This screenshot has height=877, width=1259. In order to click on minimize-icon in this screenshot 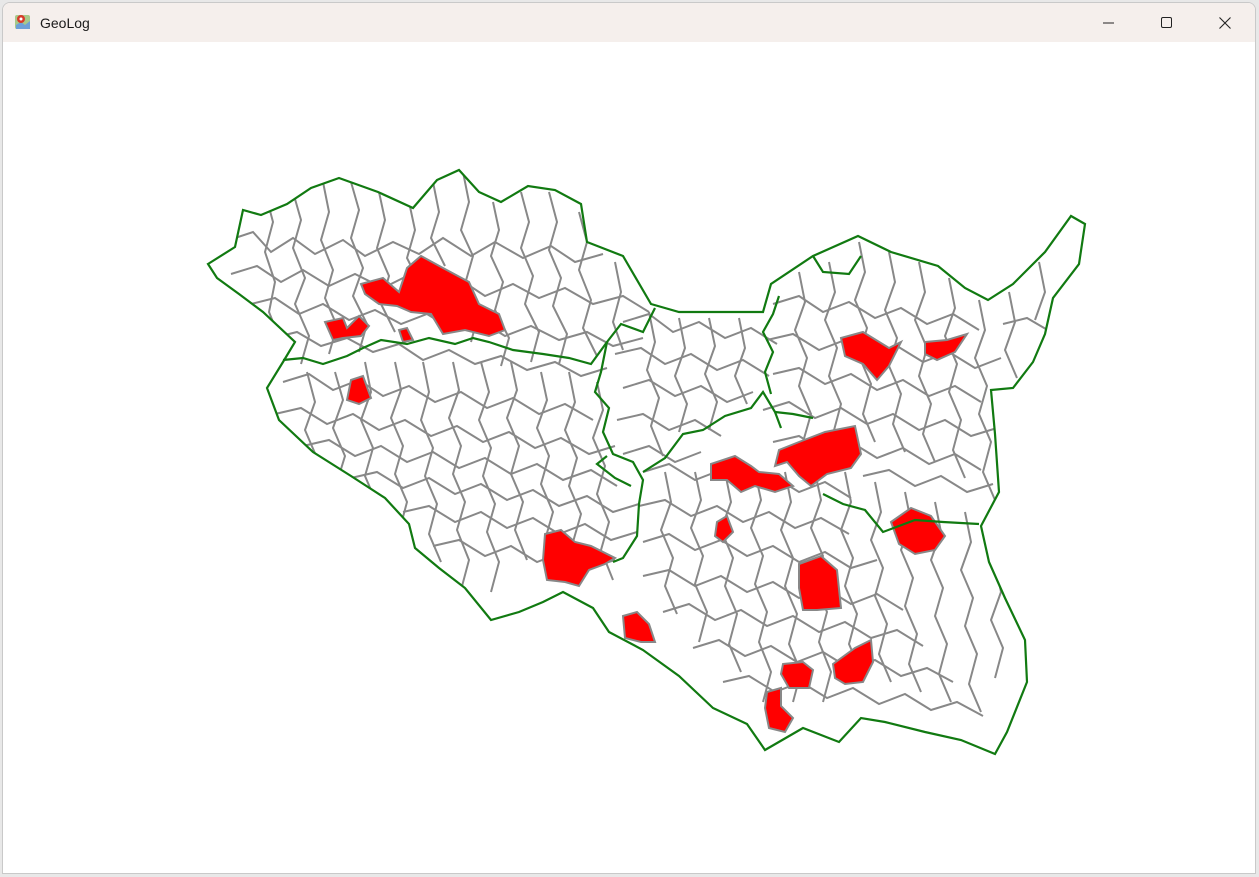, I will do `click(1109, 23)`.